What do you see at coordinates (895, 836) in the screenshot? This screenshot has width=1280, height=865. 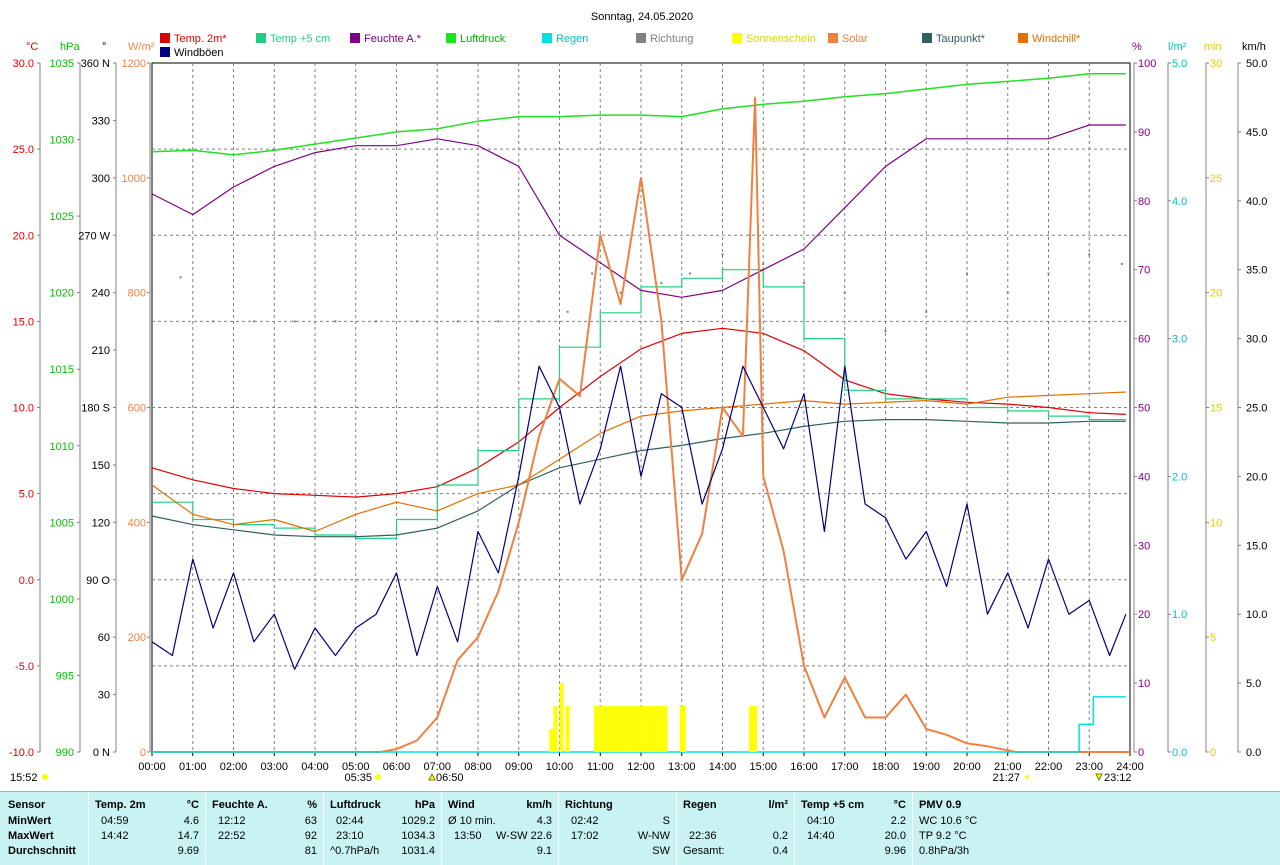 I see `summary-value: 20.0` at bounding box center [895, 836].